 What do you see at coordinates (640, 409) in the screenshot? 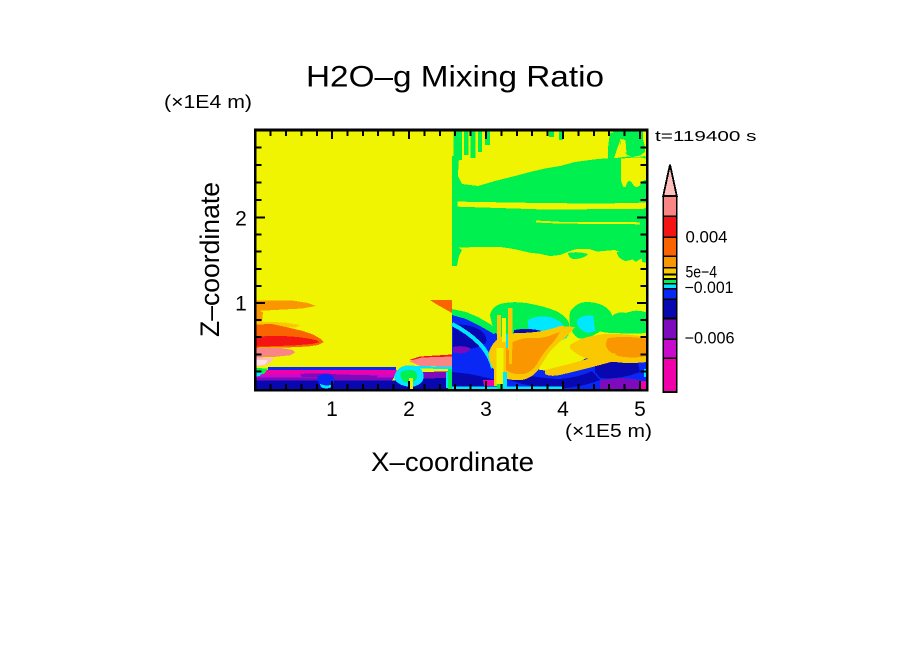
I see `svg-text: 5` at bounding box center [640, 409].